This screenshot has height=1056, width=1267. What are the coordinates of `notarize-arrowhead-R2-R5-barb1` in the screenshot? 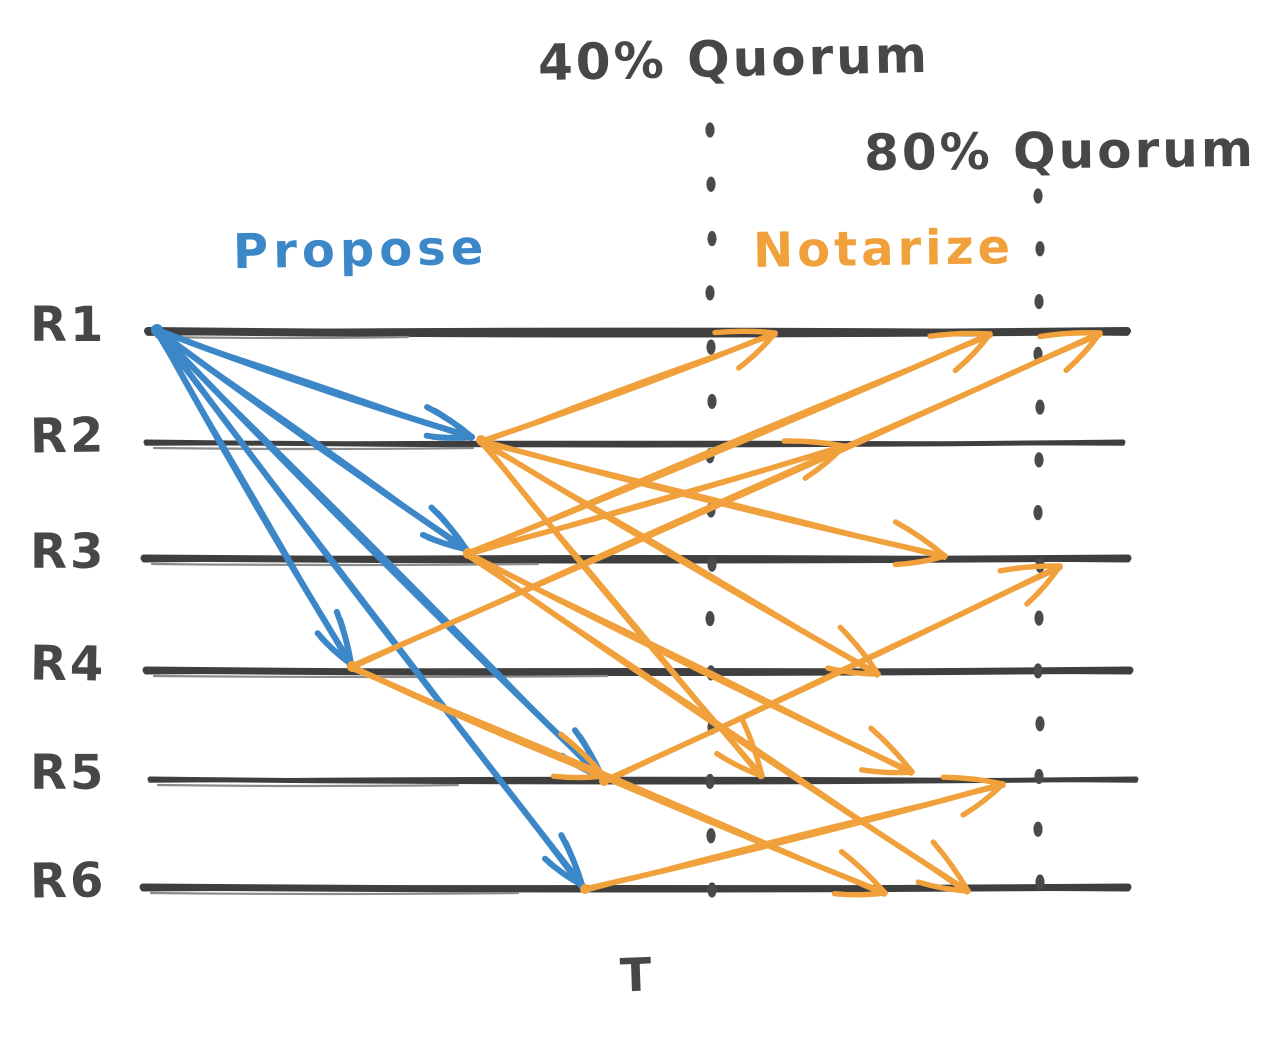 It's located at (739, 764).